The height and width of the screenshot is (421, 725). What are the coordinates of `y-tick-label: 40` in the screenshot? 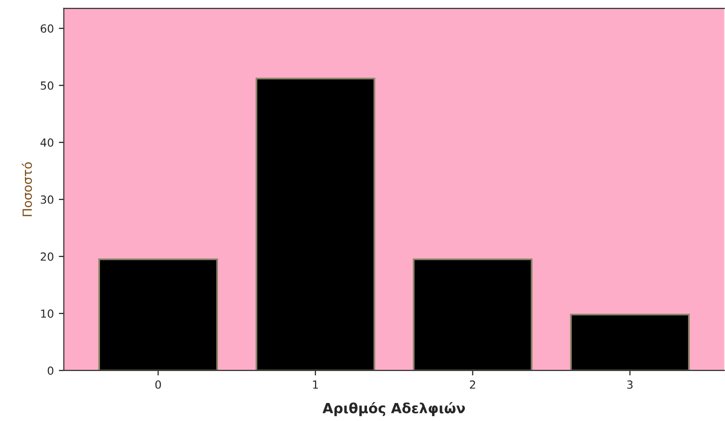 It's located at (47, 142).